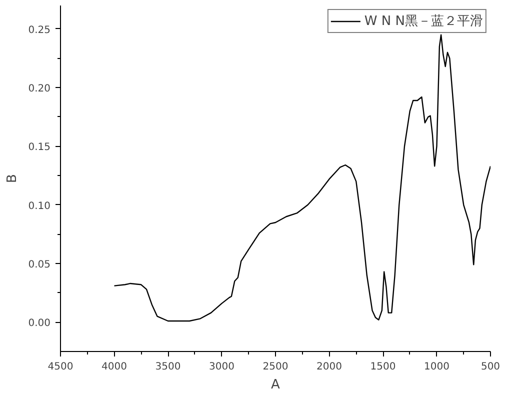 The image size is (524, 398). I want to click on x-tick-label: 4500, so click(61, 367).